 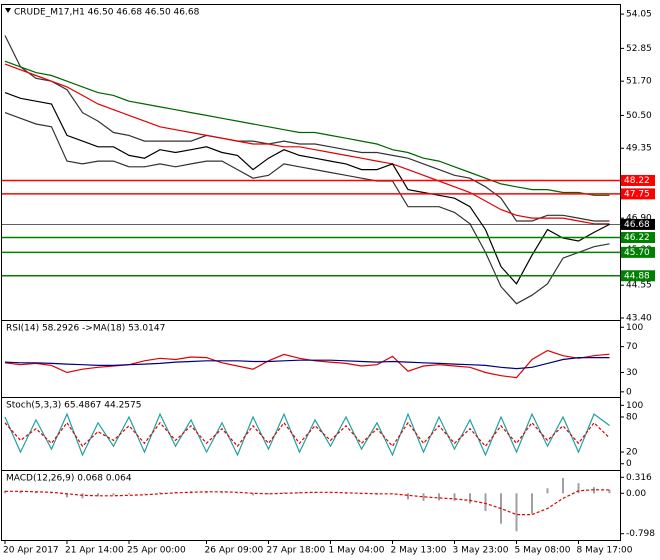 I want to click on panel-title: CRUDE_M17,H1 46.50 46.68 46.50 46.68, so click(x=107, y=13).